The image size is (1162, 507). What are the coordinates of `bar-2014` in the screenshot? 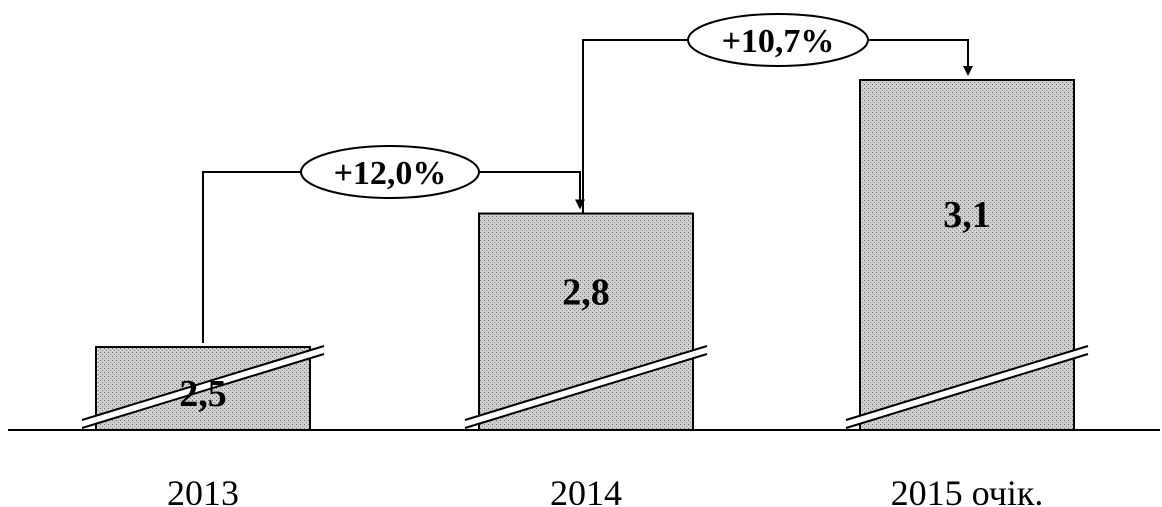 It's located at (586, 321).